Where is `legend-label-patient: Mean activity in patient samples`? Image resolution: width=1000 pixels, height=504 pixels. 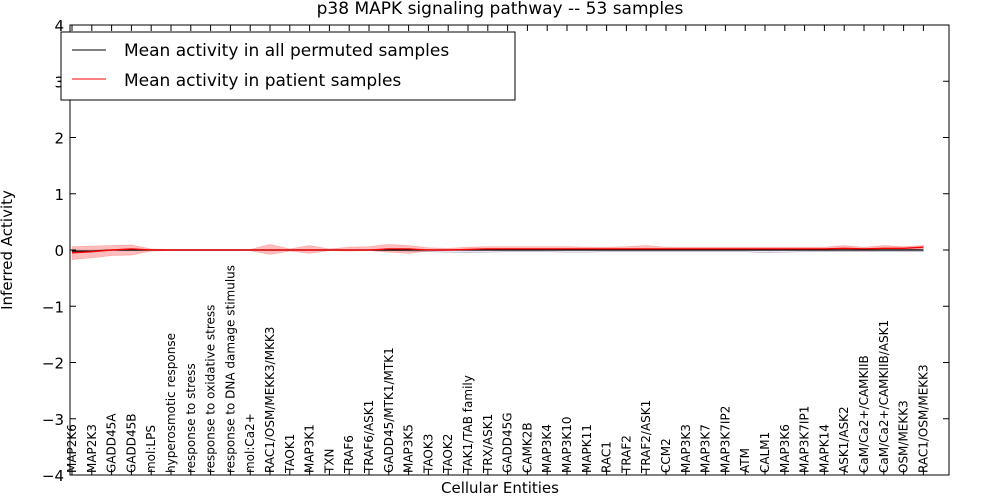 legend-label-patient: Mean activity in patient samples is located at coordinates (262, 81).